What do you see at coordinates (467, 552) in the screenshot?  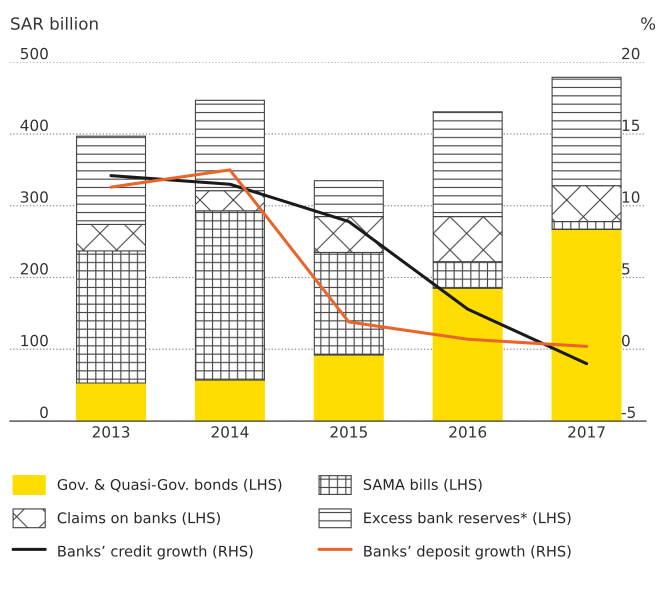 I see `legend-label: Banks’ deposit growth (RHS)` at bounding box center [467, 552].